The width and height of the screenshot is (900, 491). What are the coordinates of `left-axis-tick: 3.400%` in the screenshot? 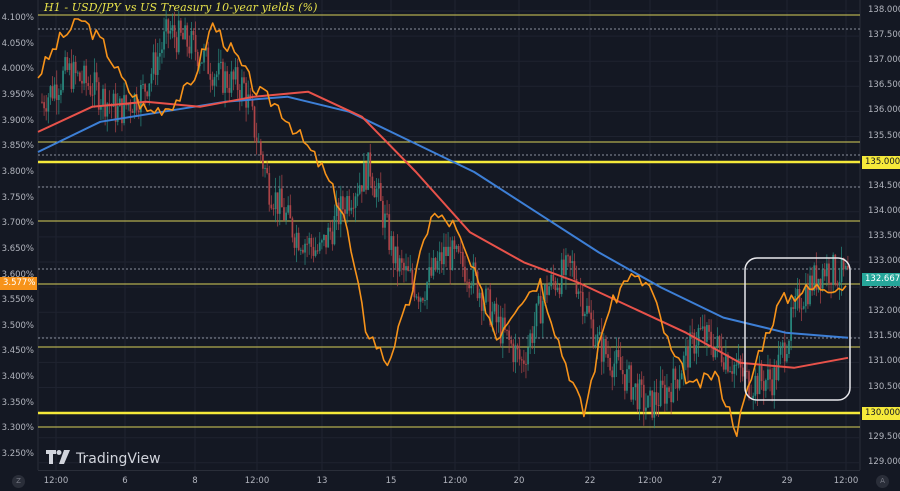 It's located at (17, 377).